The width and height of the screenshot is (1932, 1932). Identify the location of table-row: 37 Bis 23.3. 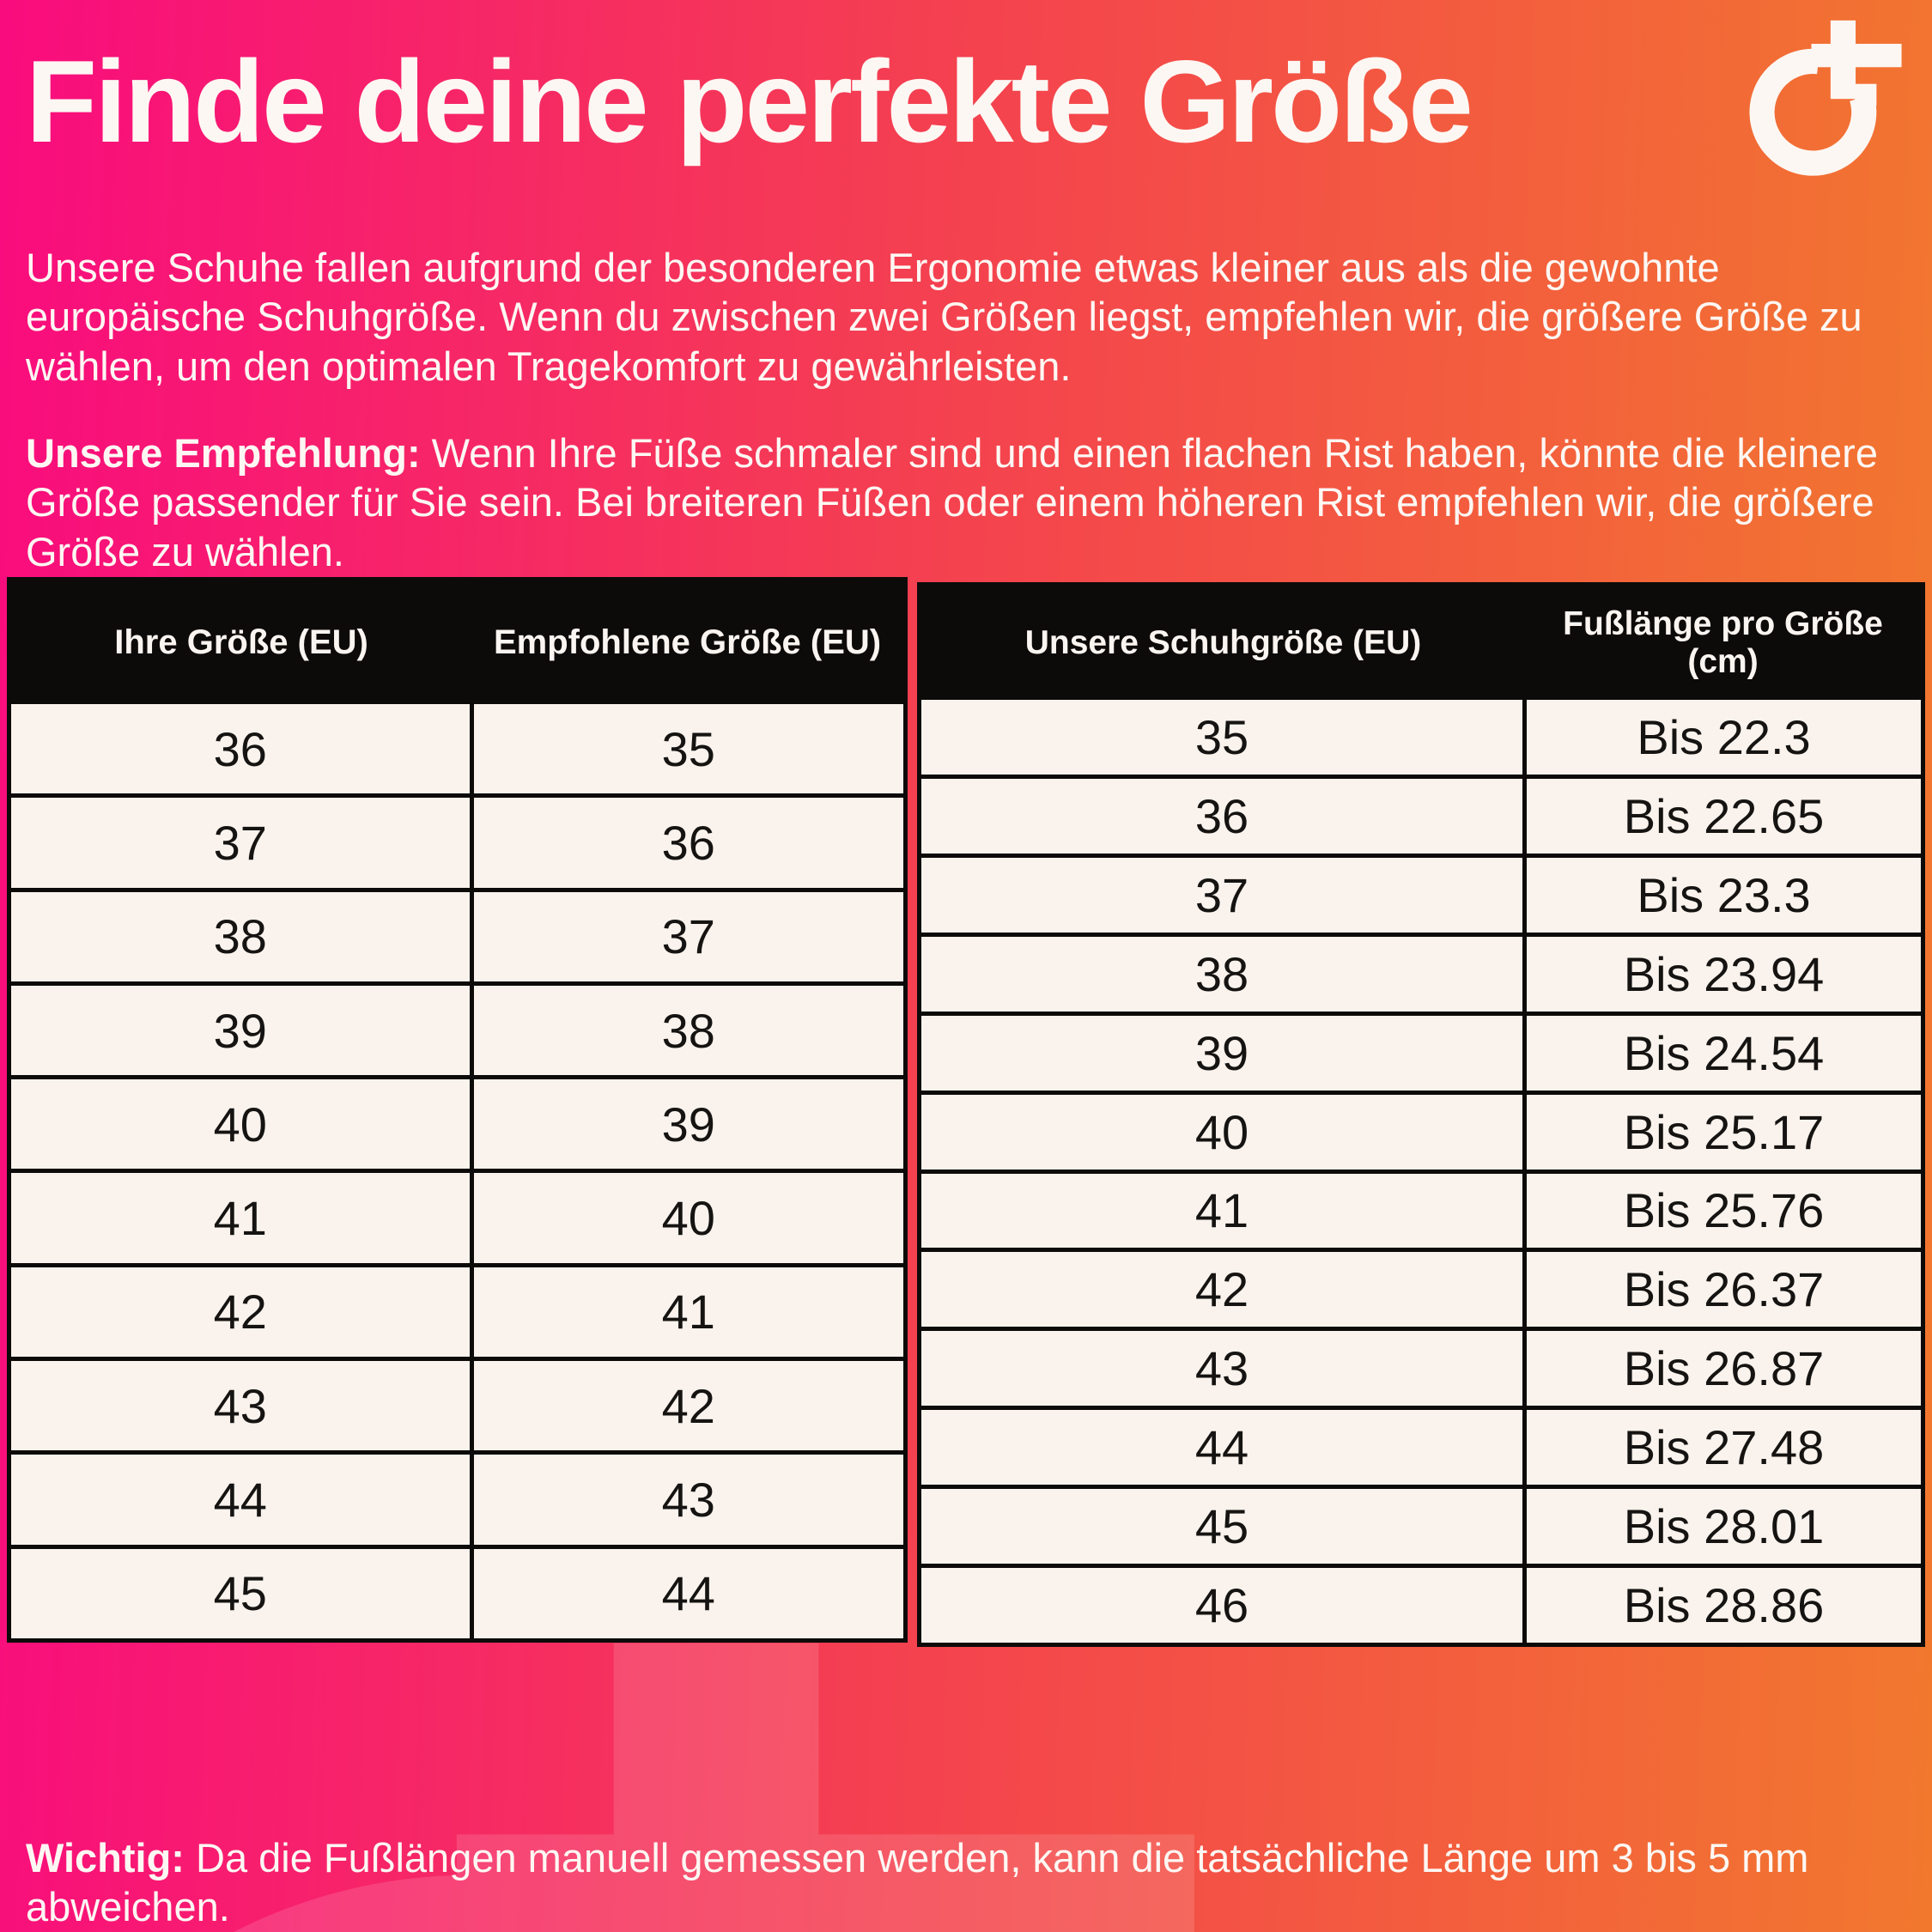
(1421, 893).